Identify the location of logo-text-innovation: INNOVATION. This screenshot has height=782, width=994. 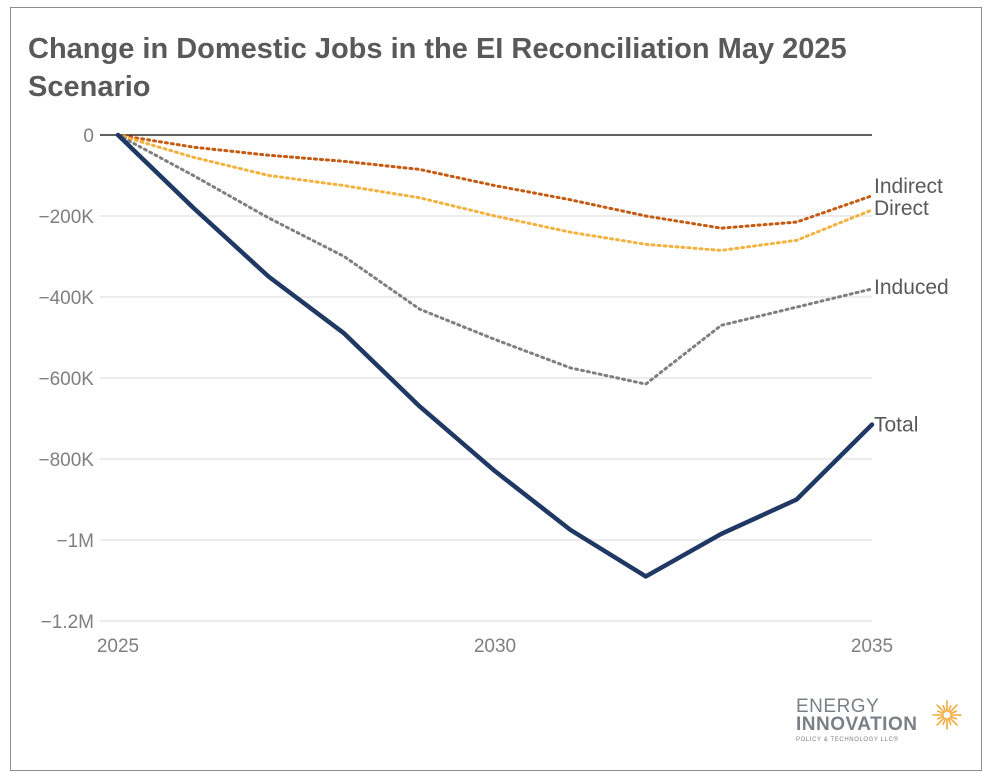
(857, 724).